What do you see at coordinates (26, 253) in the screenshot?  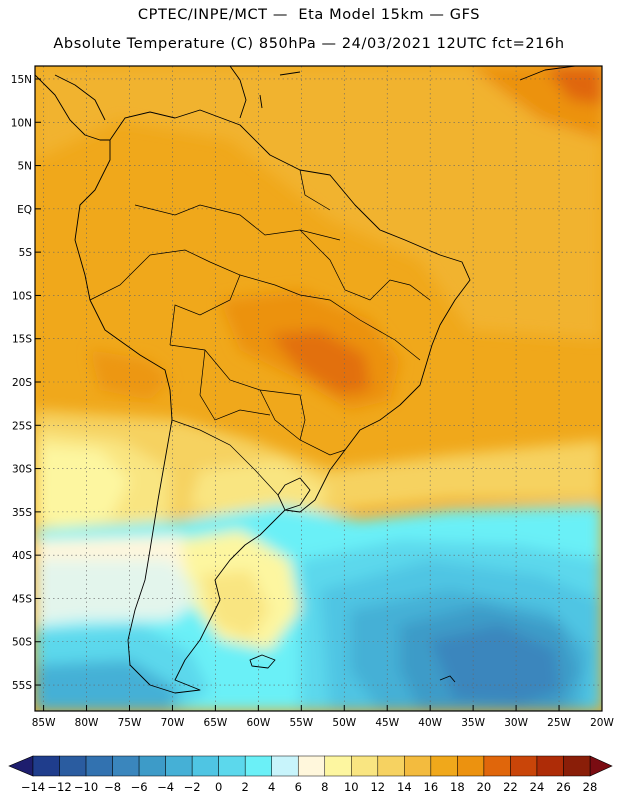 I see `lat-label: 5S` at bounding box center [26, 253].